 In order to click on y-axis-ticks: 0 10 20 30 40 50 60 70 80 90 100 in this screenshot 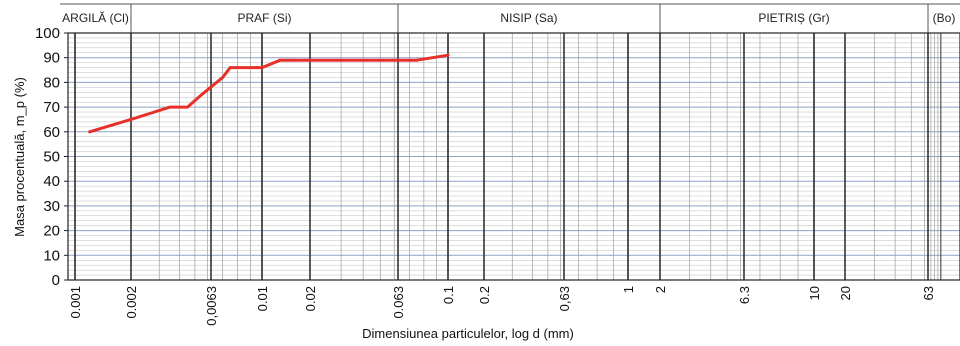, I will do `click(51, 157)`.